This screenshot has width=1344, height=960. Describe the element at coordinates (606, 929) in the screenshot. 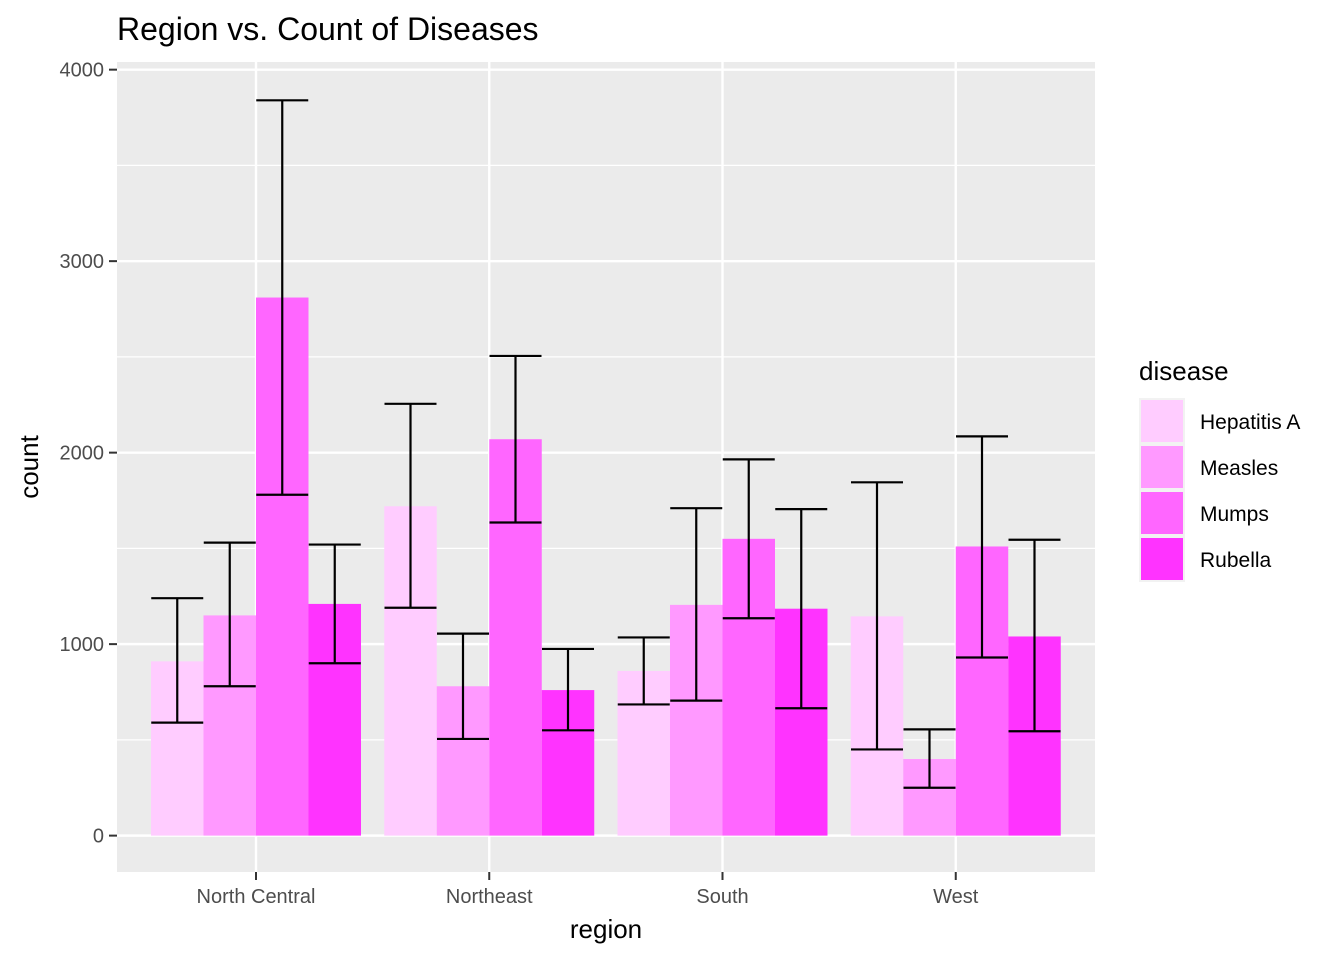

I see `x-axis-title: region` at that location.